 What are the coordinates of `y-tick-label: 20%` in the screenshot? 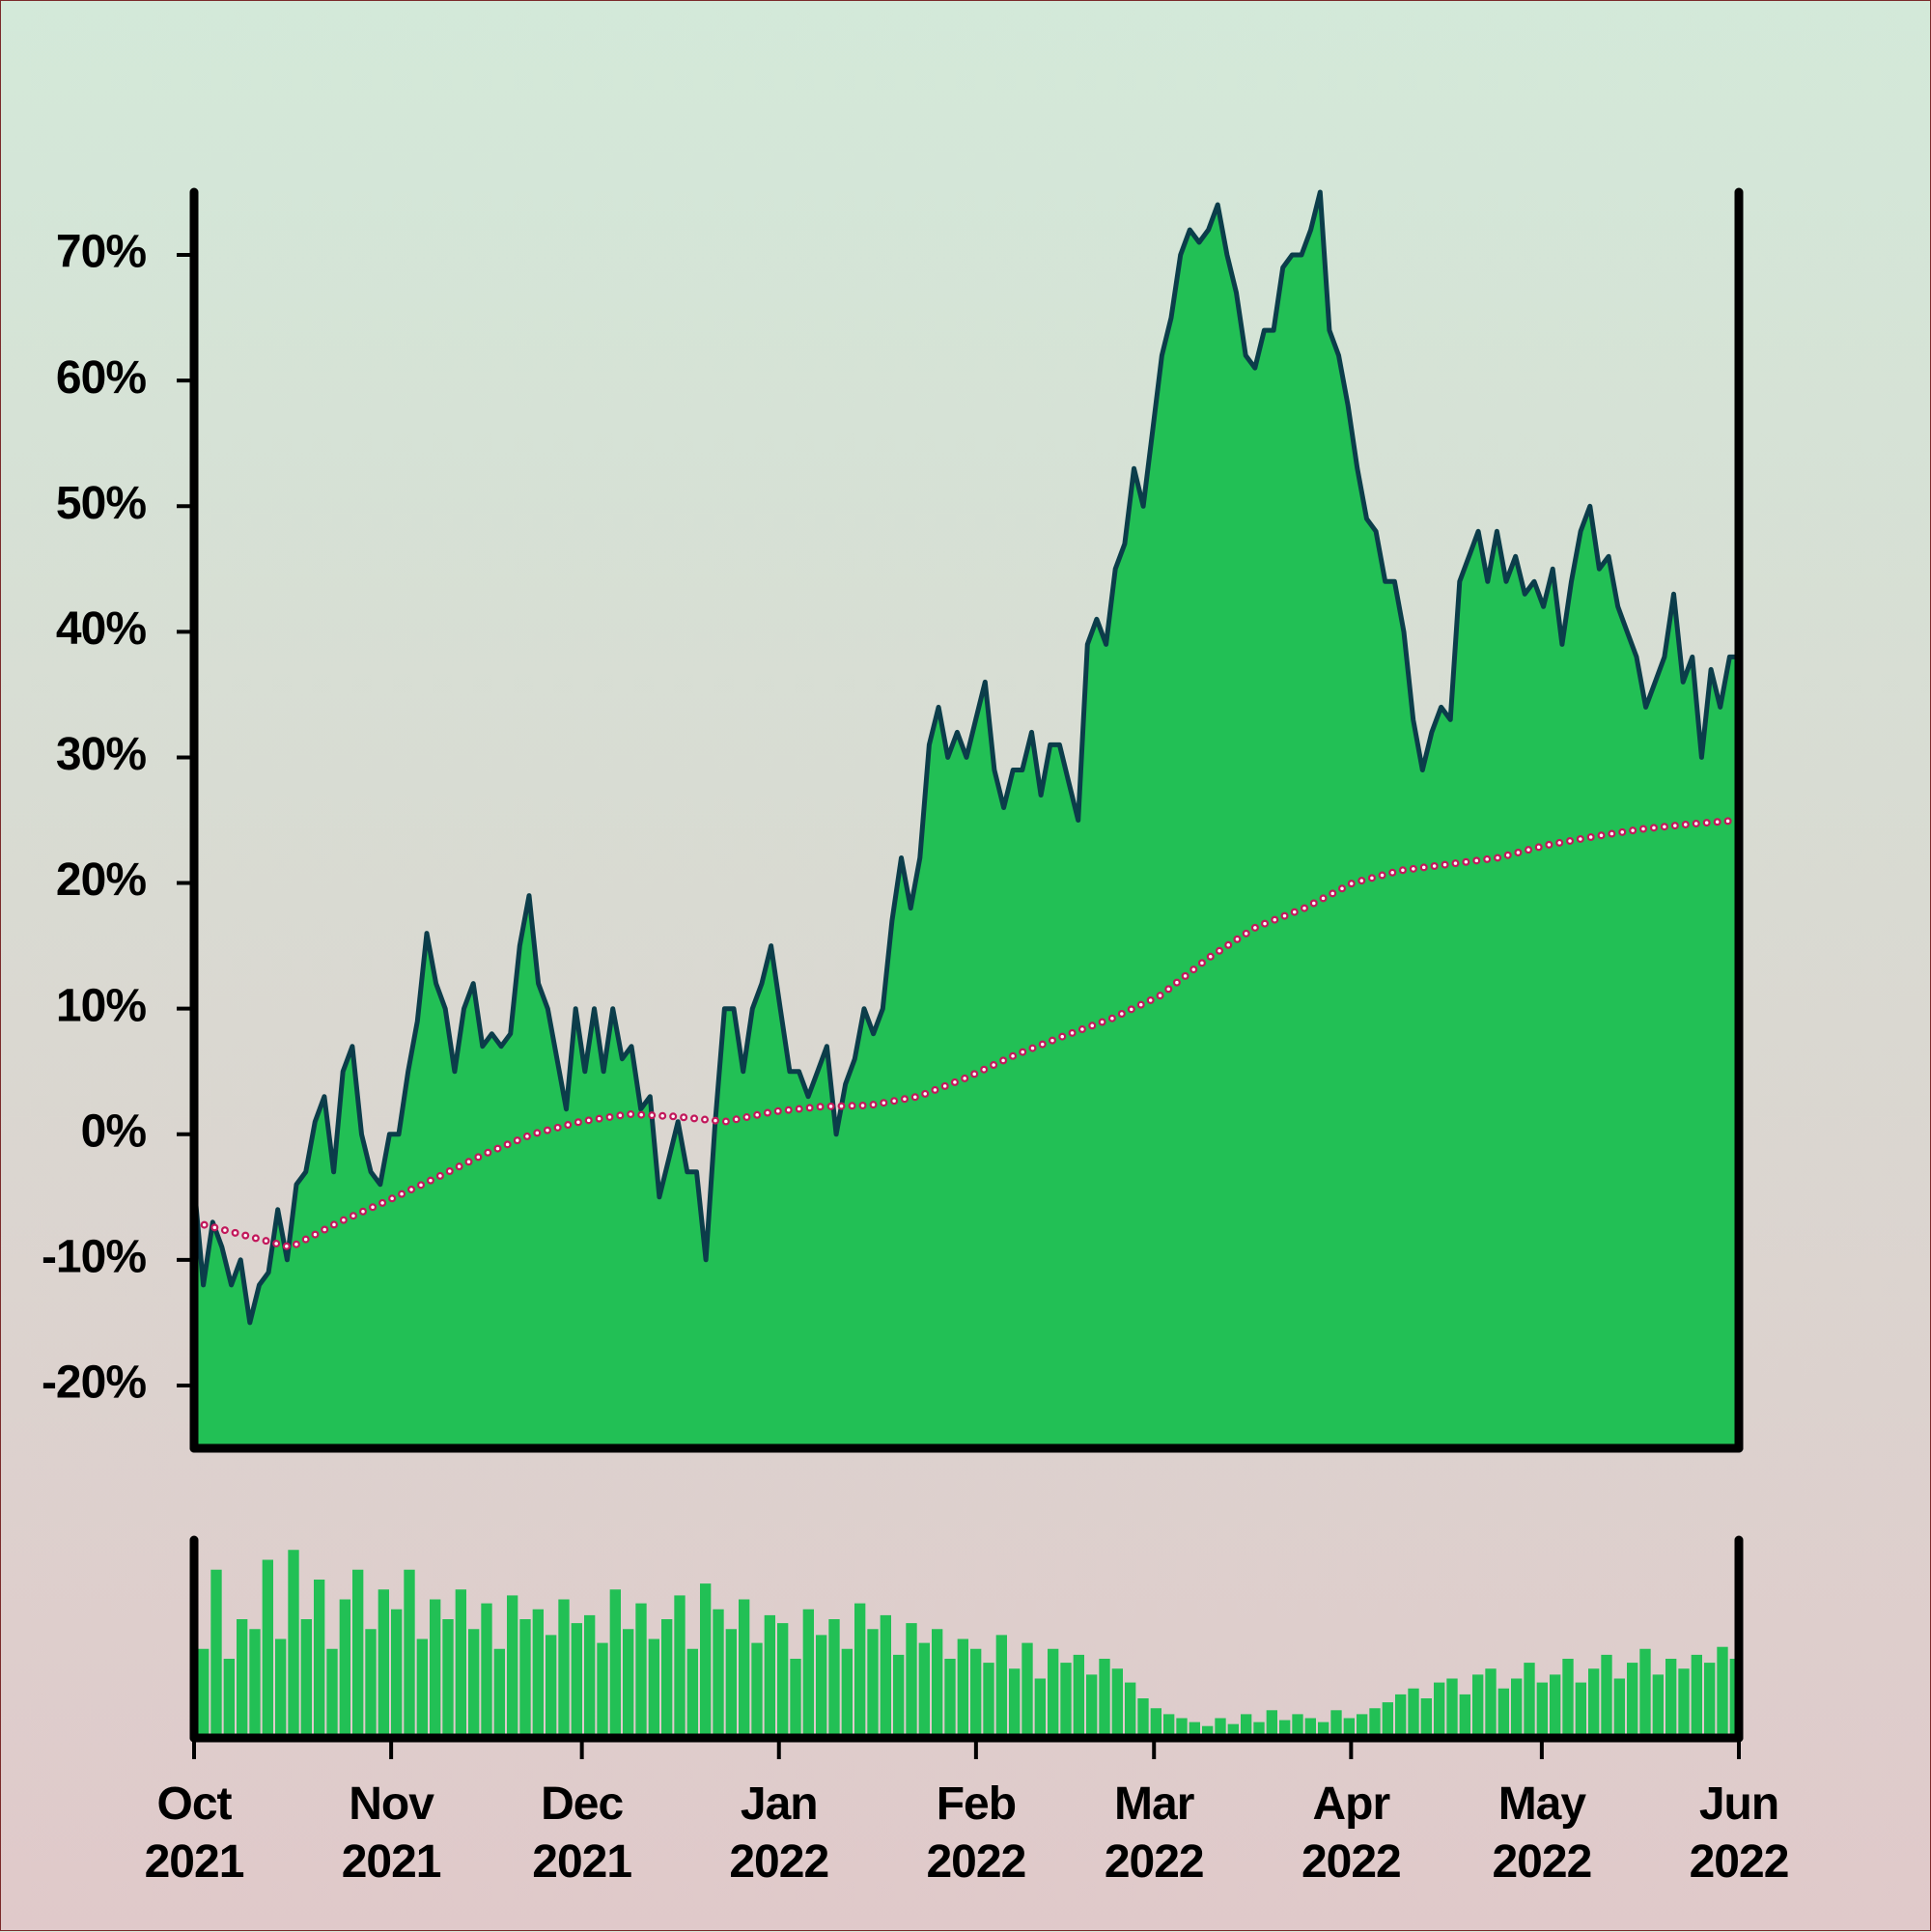 It's located at (101, 880).